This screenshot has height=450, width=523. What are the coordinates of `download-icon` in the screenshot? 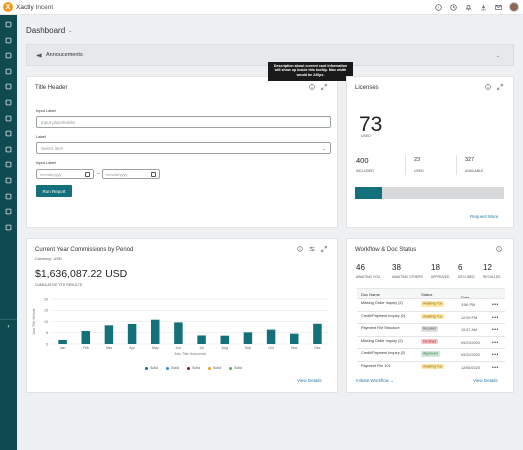 It's located at (483, 7).